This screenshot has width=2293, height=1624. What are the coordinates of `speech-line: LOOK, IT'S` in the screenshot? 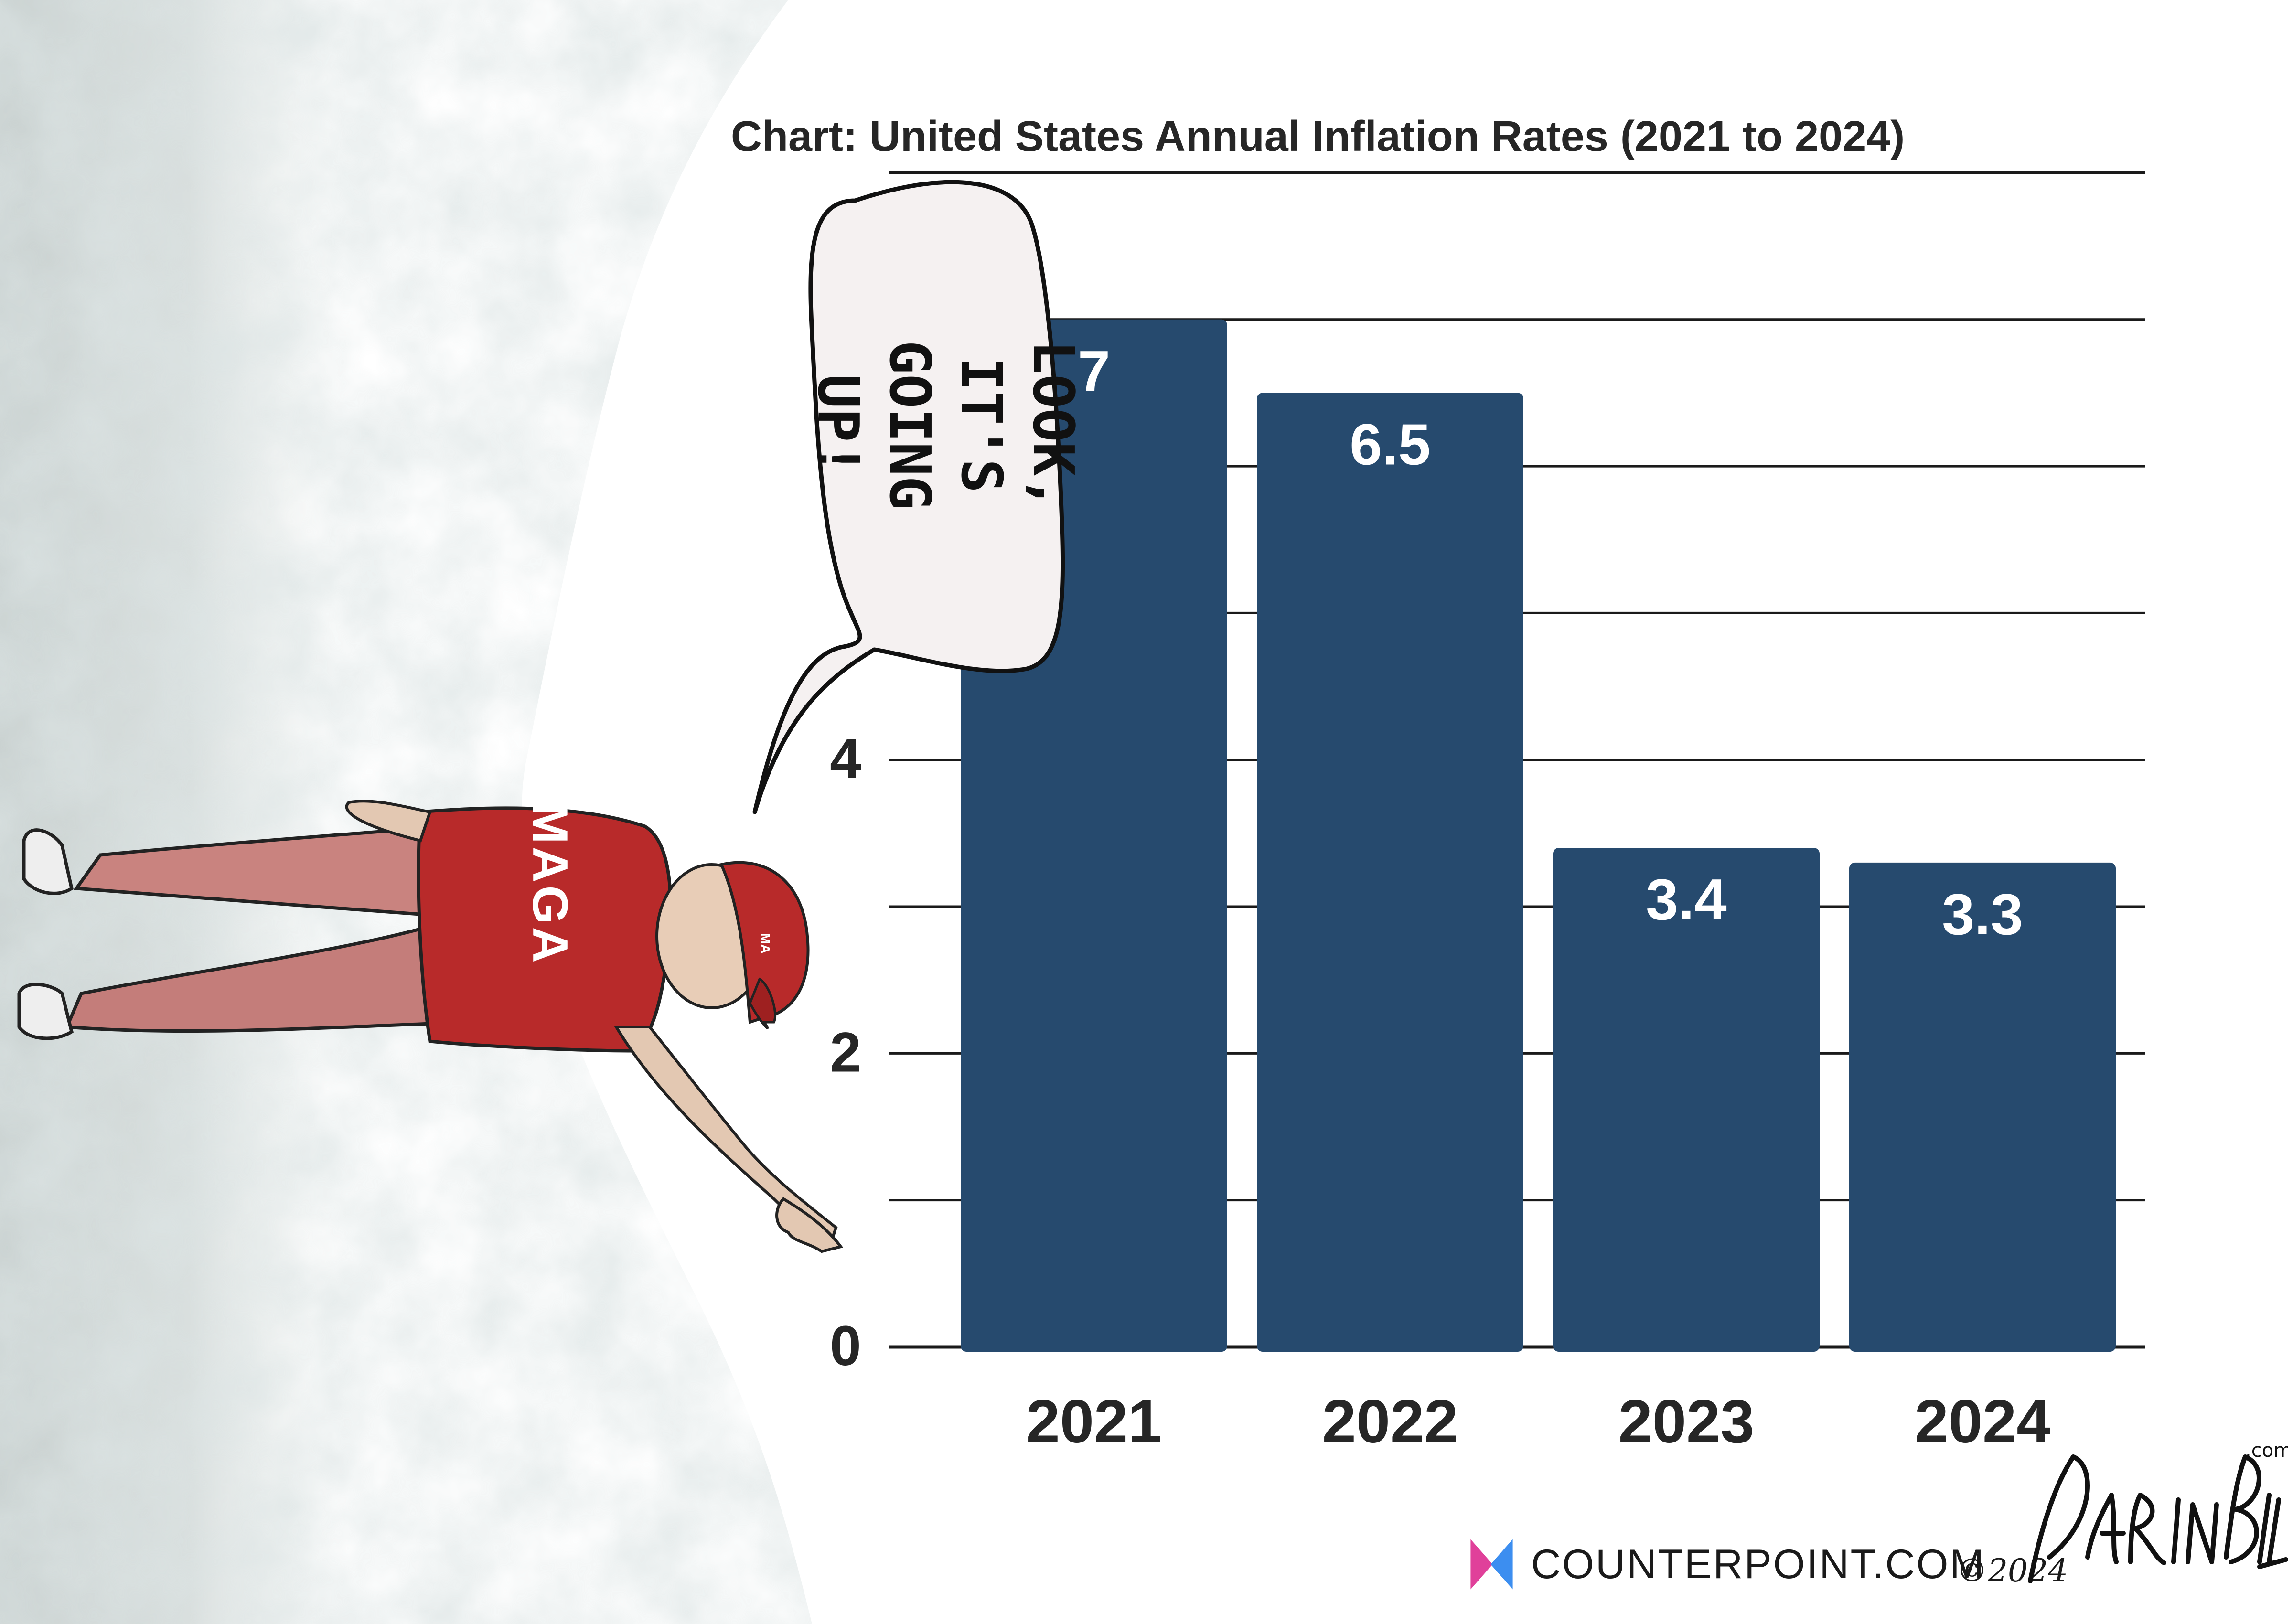 It's located at (1017, 425).